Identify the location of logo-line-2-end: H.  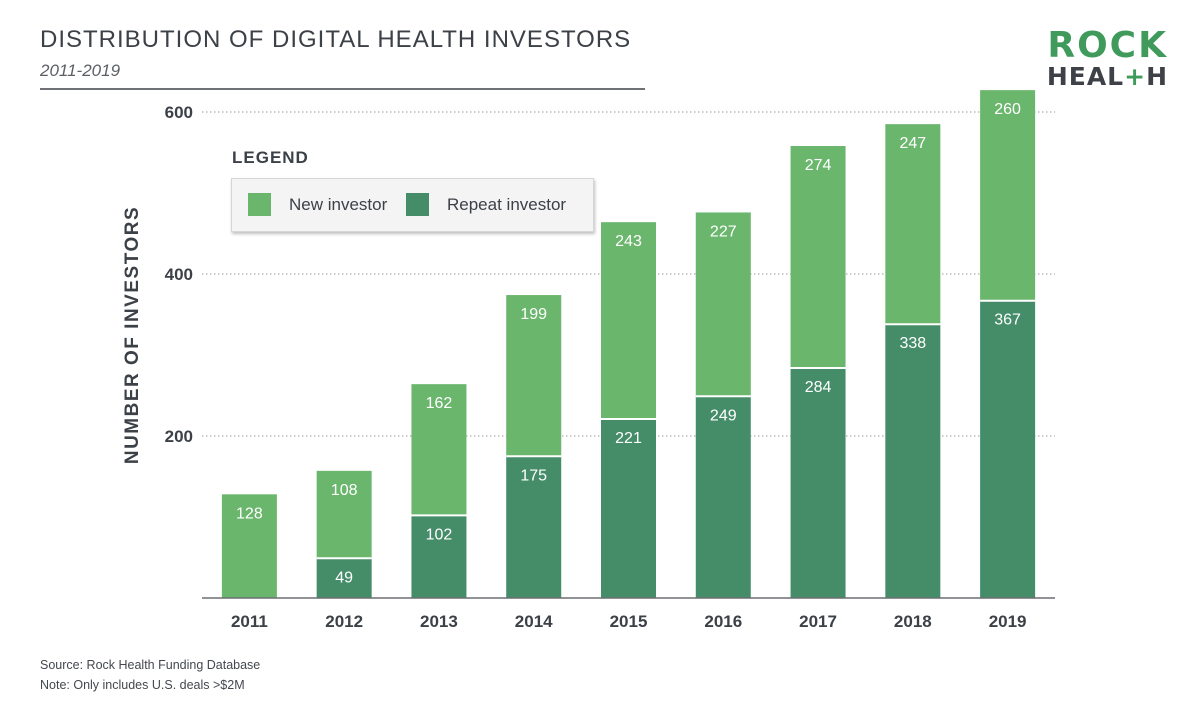
(1157, 76).